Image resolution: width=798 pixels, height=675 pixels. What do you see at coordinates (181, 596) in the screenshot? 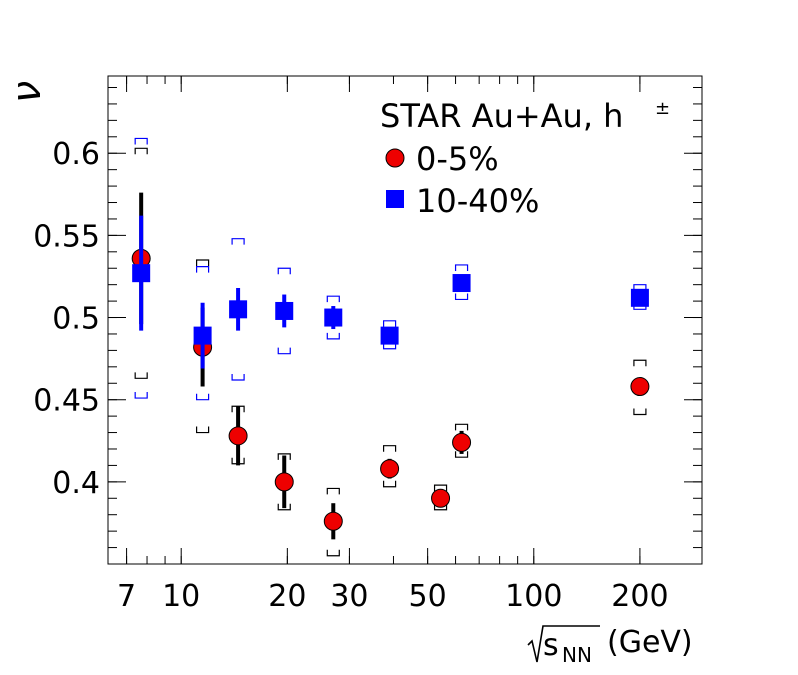
I see `x-tick-label: 10` at bounding box center [181, 596].